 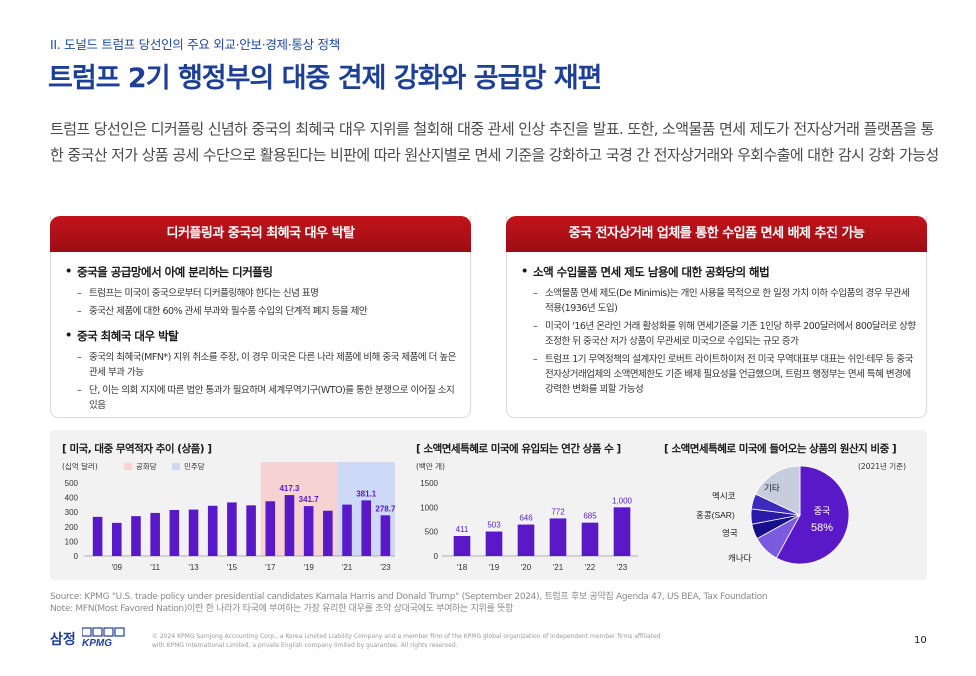 What do you see at coordinates (262, 336) in the screenshot?
I see `bullet-mfn: 중국 최혜국 대우 박탈` at bounding box center [262, 336].